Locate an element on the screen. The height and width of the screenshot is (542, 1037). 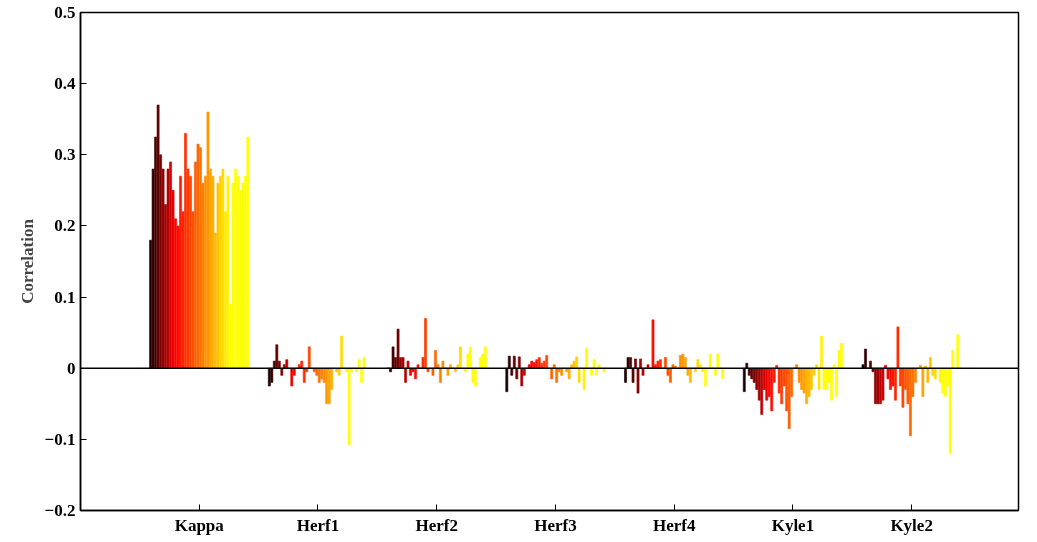
x-tick-label: Kappa is located at coordinates (199, 525).